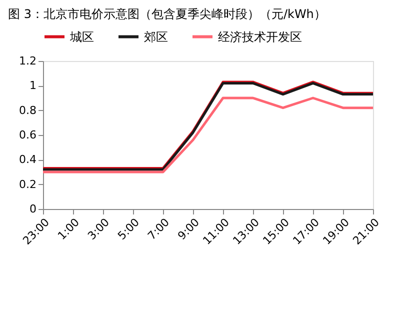  What do you see at coordinates (33, 85) in the screenshot?
I see `y-tick-label: 1` at bounding box center [33, 85].